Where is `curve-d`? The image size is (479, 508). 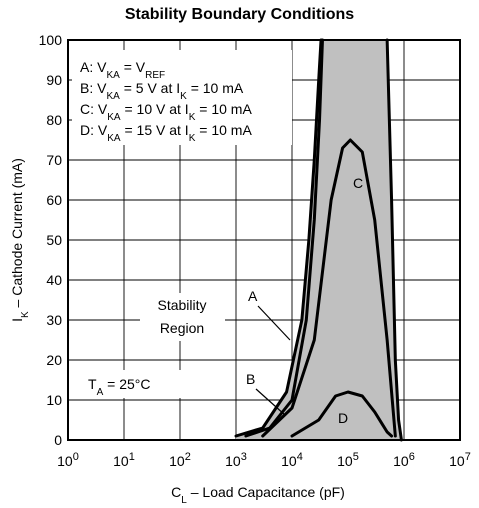
curve-d is located at coordinates (342, 414).